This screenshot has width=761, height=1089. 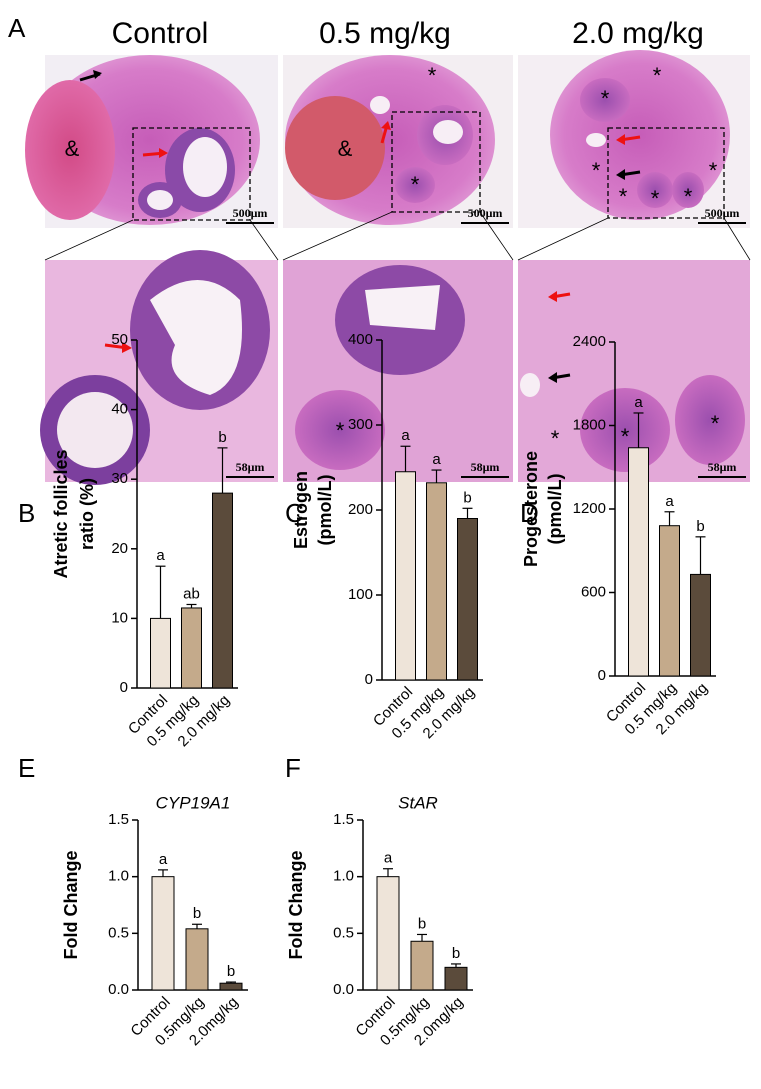 What do you see at coordinates (360, 339) in the screenshot?
I see `y-tick-label: 400` at bounding box center [360, 339].